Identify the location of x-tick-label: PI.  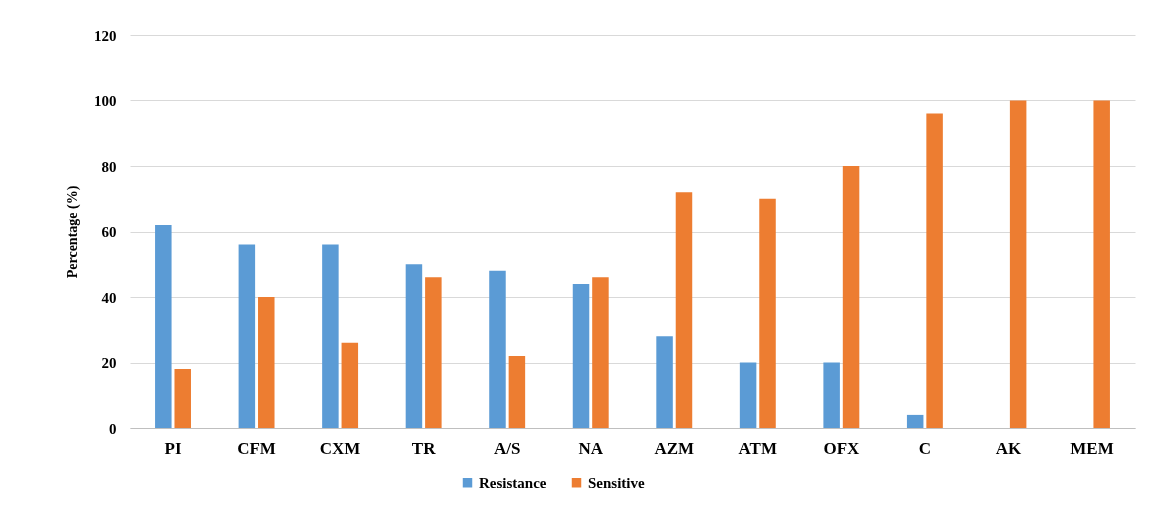
(173, 448).